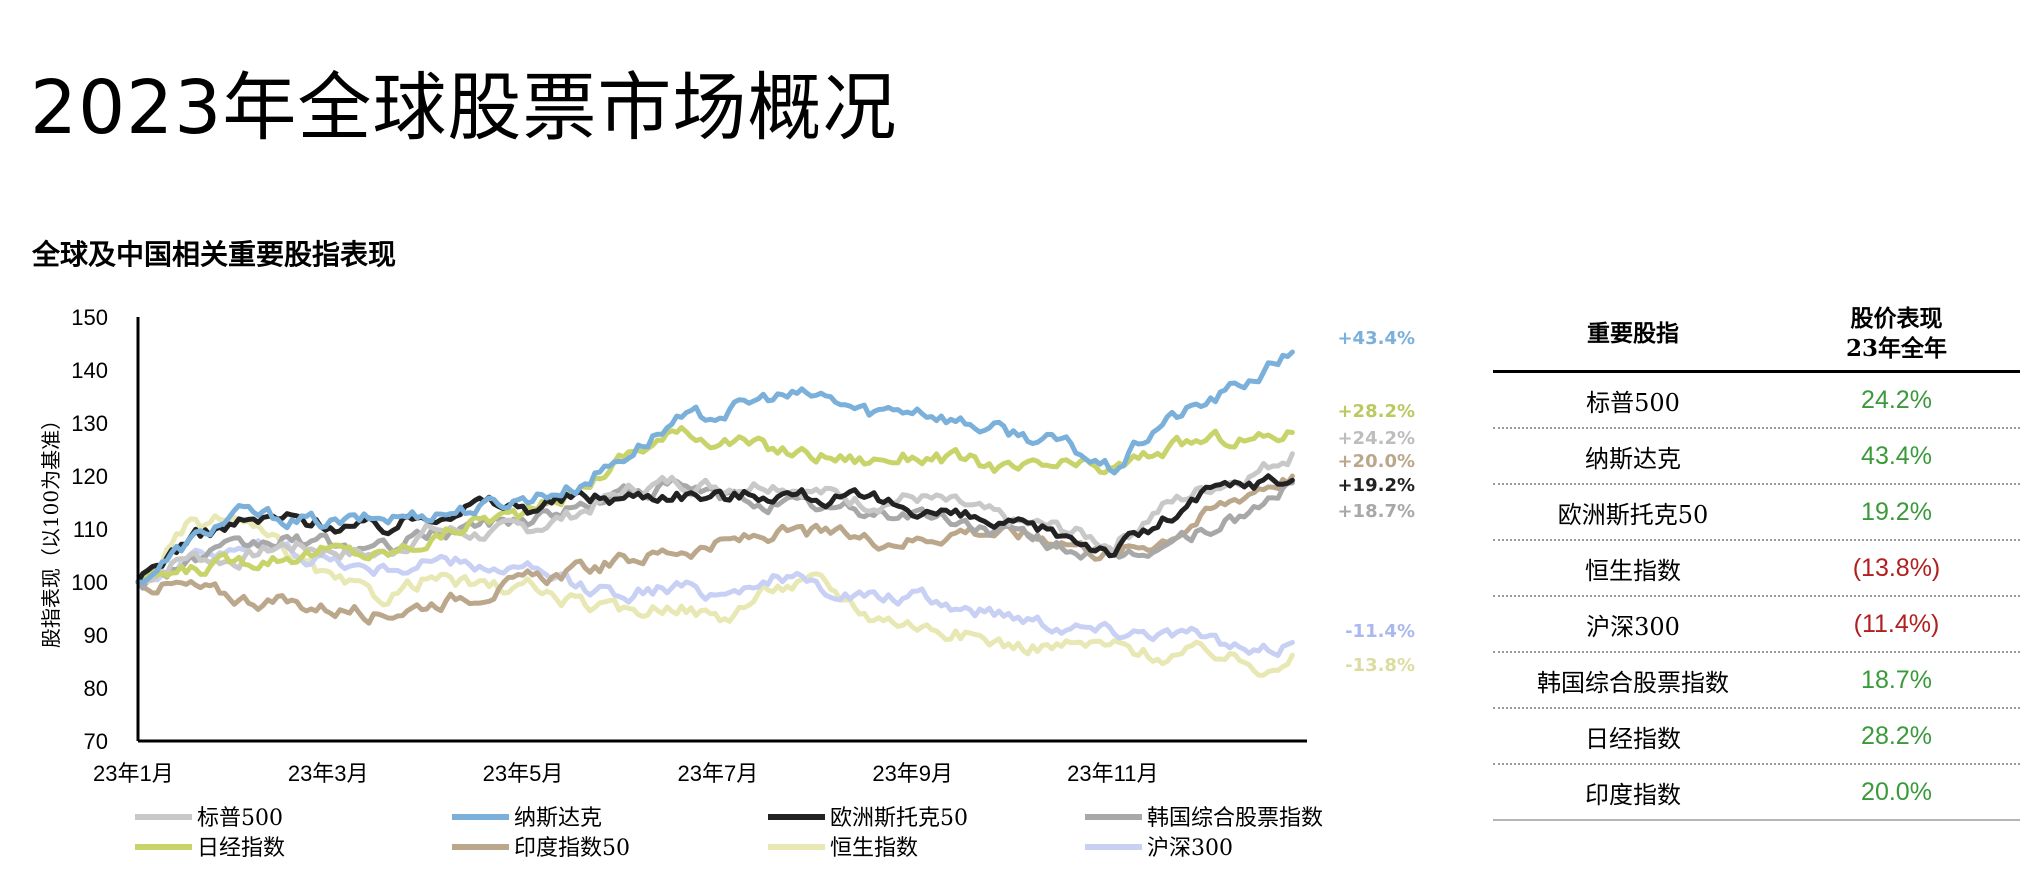 This screenshot has height=880, width=2020. I want to click on y-tick-label: 80, so click(96, 688).